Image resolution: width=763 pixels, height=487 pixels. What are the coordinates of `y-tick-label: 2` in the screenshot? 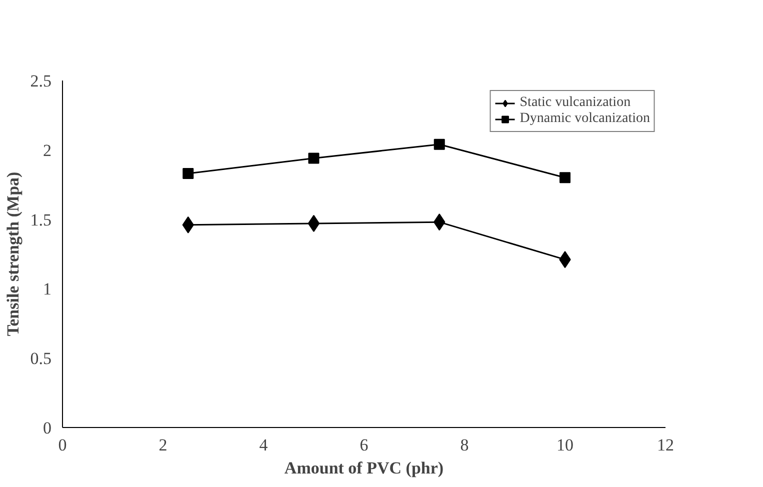 It's located at (47, 150).